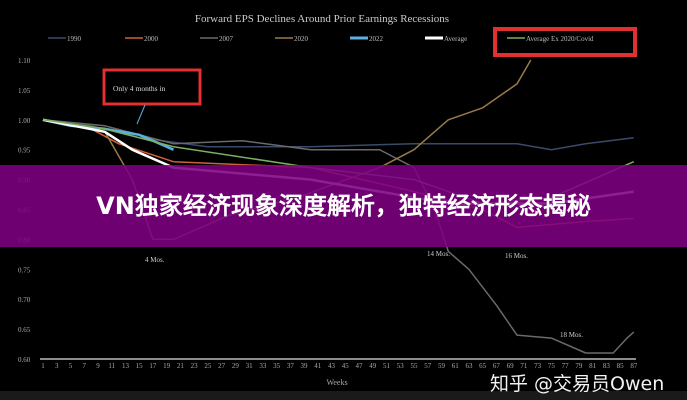 Image resolution: width=687 pixels, height=400 pixels. I want to click on banner-title: VN独家经济现象深度解析，独特经济形态揭秘, so click(343, 206).